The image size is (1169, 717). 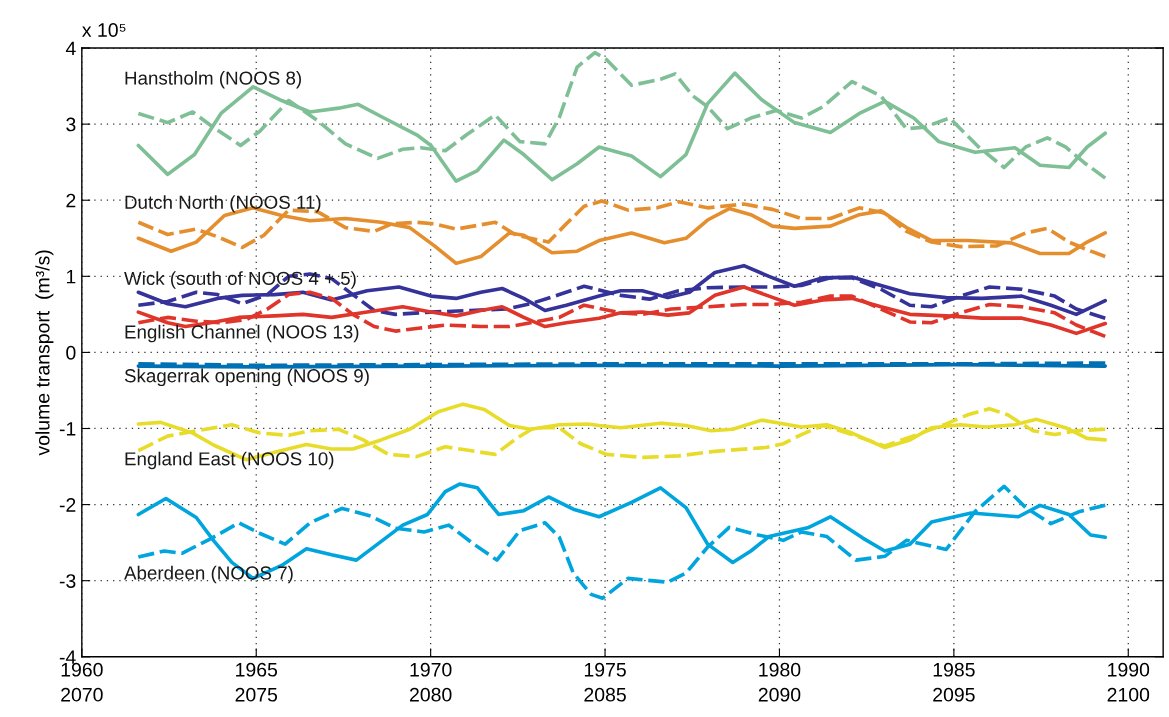 I want to click on y-tick-label: -1, so click(x=67, y=429).